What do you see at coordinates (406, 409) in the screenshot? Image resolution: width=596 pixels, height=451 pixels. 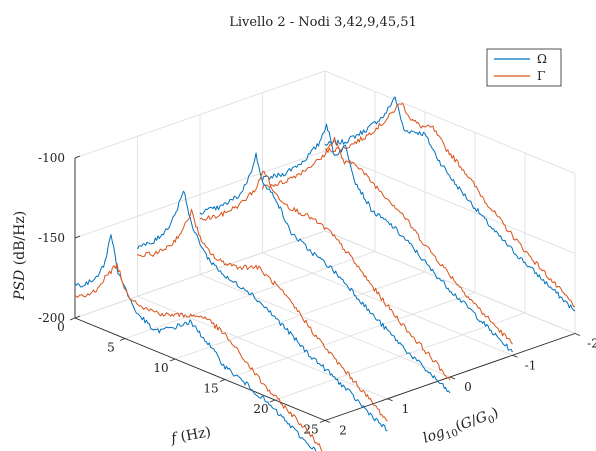 I see `y-tick-label-1: 1` at bounding box center [406, 409].